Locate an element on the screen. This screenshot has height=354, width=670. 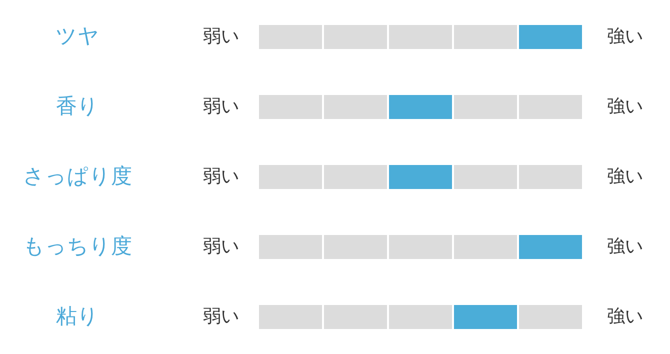
y-tick-label: 粘り is located at coordinates (77, 316).